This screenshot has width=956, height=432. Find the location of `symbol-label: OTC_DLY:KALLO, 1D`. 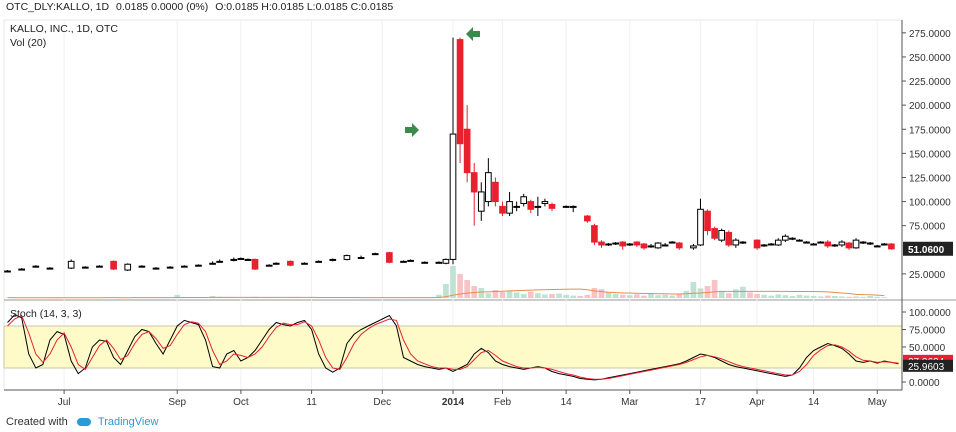

symbol-label: OTC_DLY:KALLO, 1D is located at coordinates (58, 7).